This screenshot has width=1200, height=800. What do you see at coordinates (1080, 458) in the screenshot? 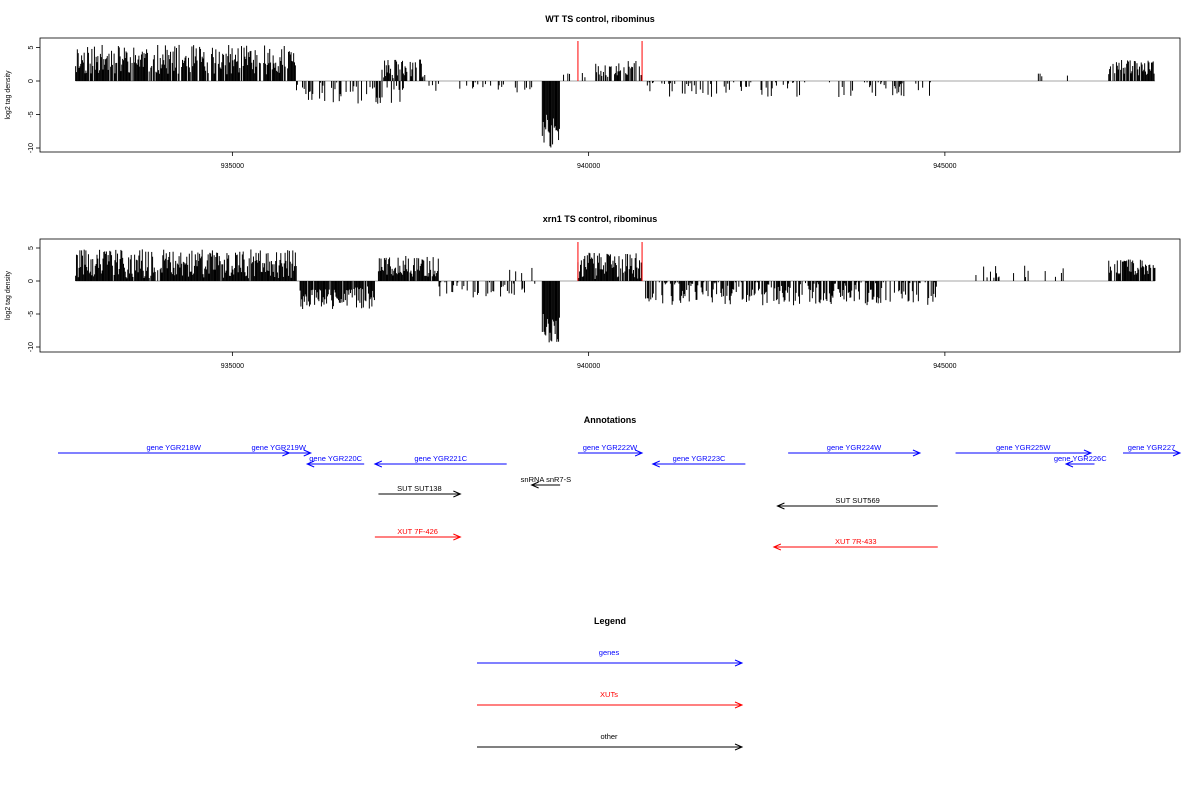
I see `feature-label: gene YGR226C` at bounding box center [1080, 458].